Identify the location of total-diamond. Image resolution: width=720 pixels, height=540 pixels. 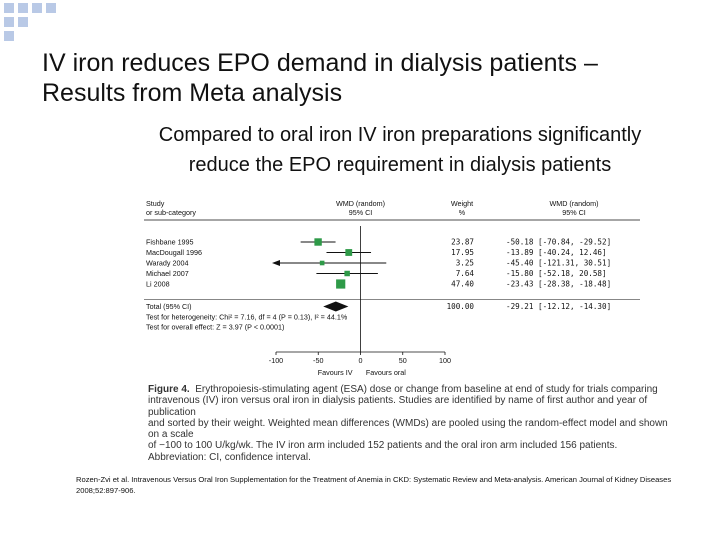
(336, 306).